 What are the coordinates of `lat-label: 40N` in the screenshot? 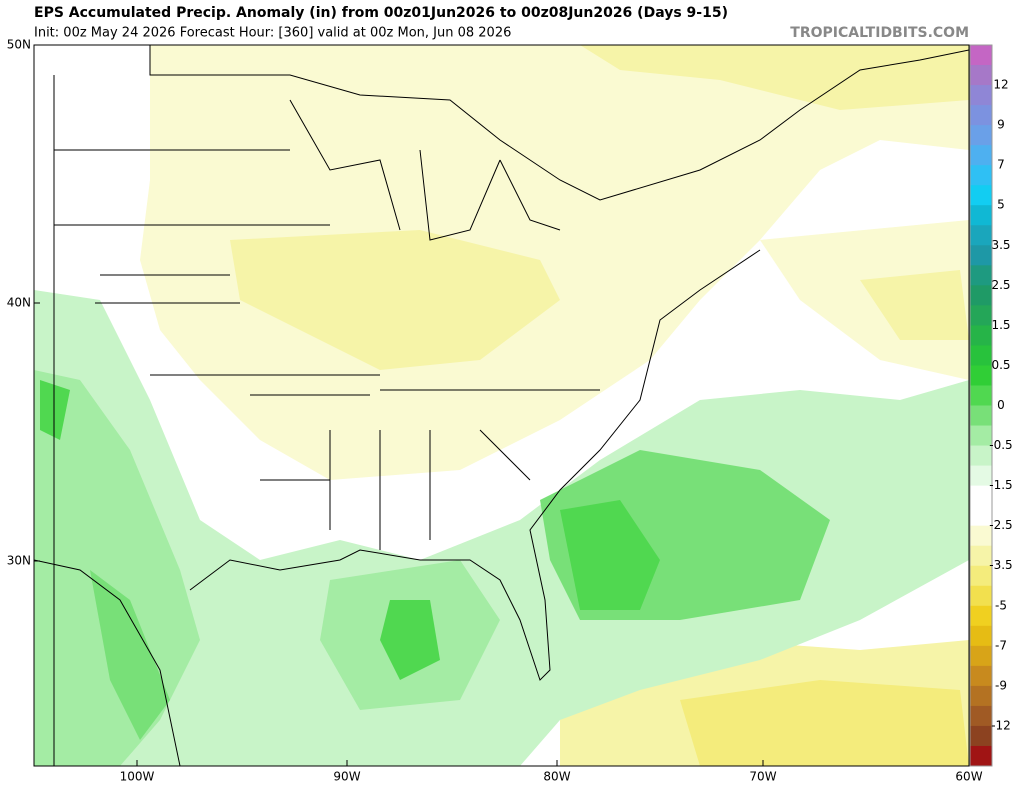 It's located at (19, 303).